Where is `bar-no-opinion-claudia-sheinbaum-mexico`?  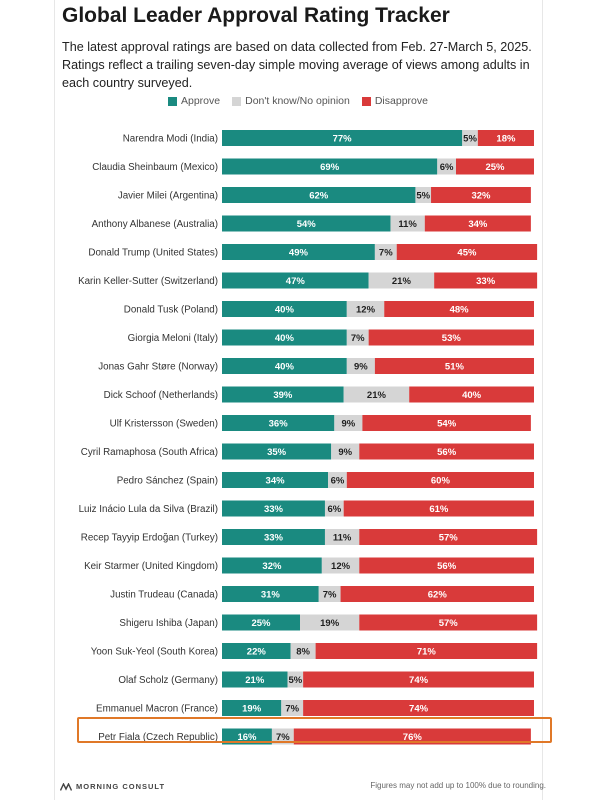
bar-no-opinion-claudia-sheinbaum-mexico is located at coordinates (446, 166).